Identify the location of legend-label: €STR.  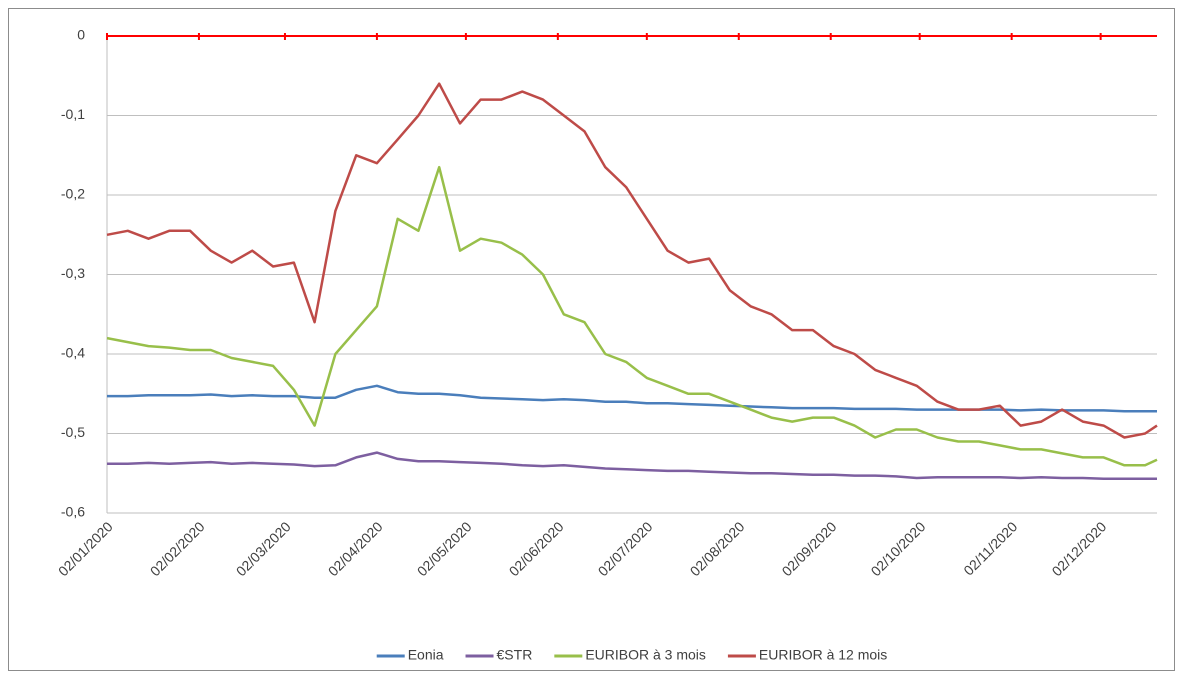
(515, 655).